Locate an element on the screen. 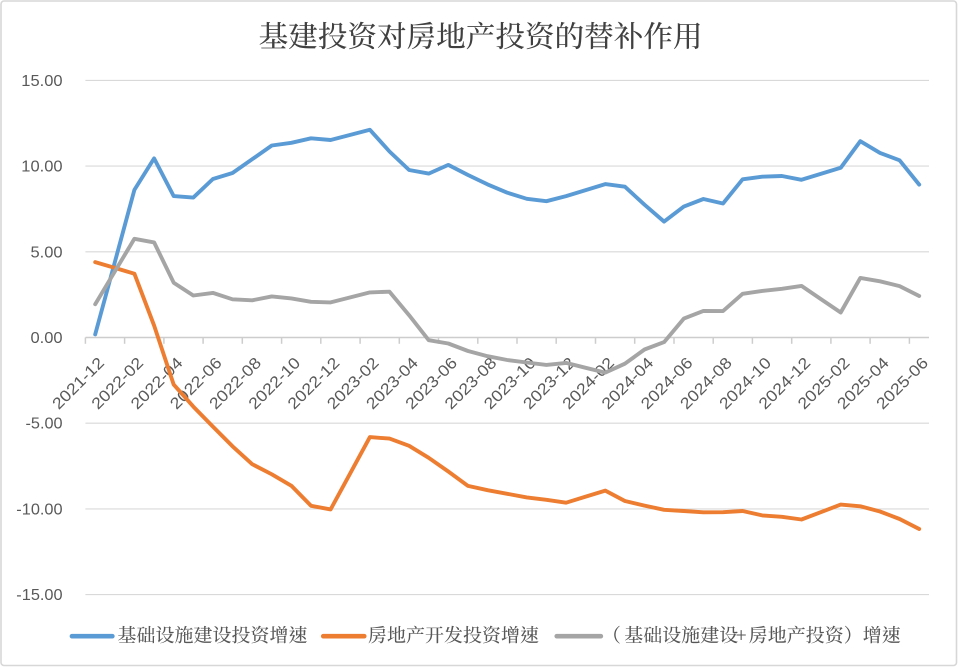 The width and height of the screenshot is (958, 667). svg-text: -5.00 is located at coordinates (44, 424).